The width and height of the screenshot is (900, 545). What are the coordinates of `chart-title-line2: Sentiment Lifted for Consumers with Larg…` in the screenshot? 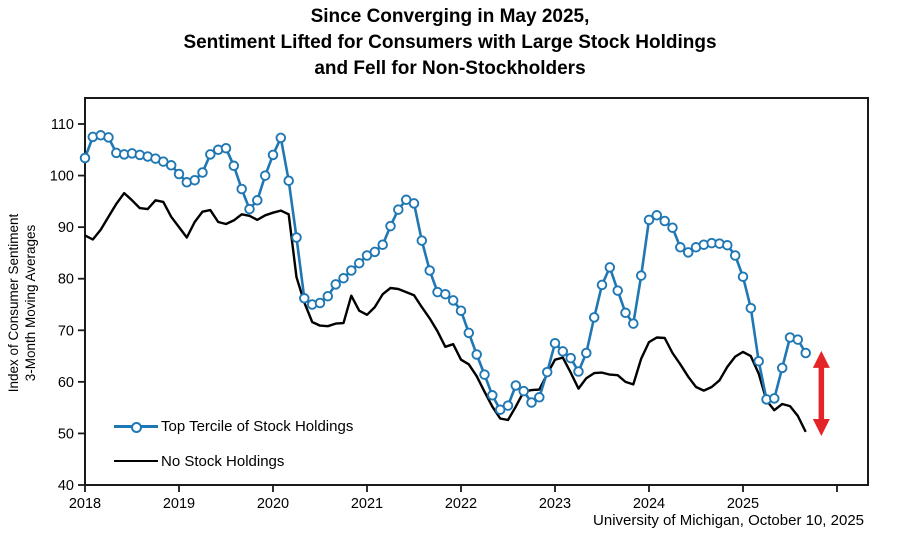 It's located at (450, 42).